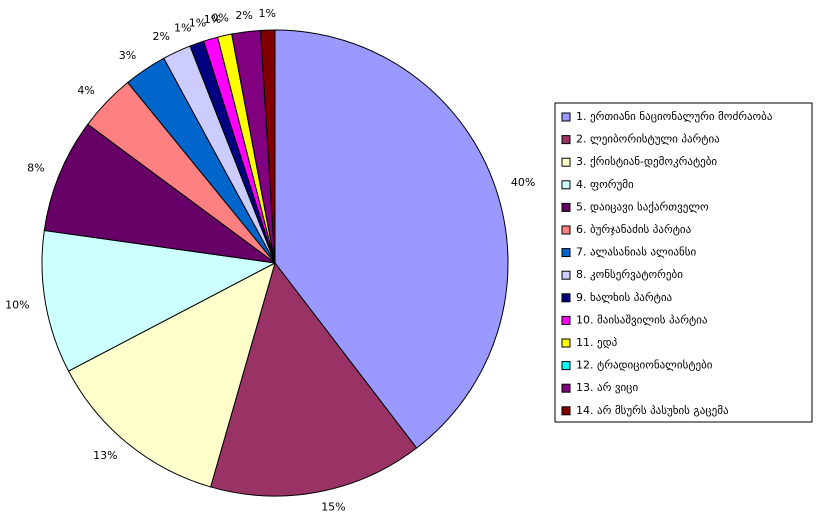 The width and height of the screenshot is (822, 521). I want to click on data-label: 40%, so click(523, 182).